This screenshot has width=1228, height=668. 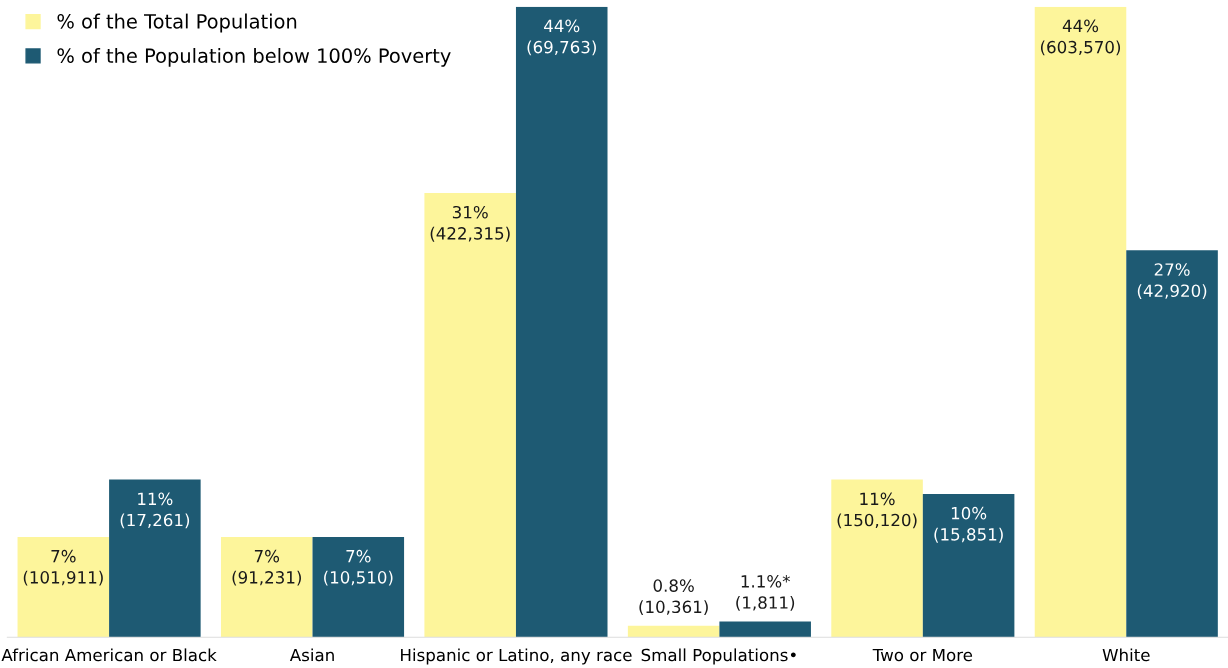 What do you see at coordinates (177, 23) in the screenshot?
I see `legend-label: % of the Total Population` at bounding box center [177, 23].